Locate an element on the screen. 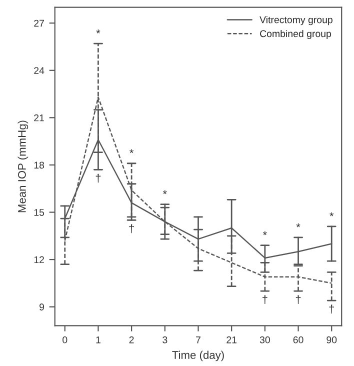 The width and height of the screenshot is (354, 366). x-axis-title: Time (day) is located at coordinates (198, 356).